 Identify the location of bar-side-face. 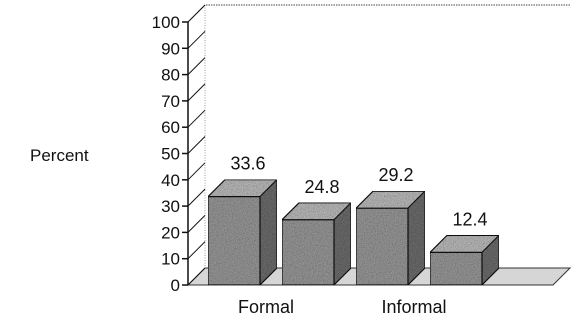
(268, 232).